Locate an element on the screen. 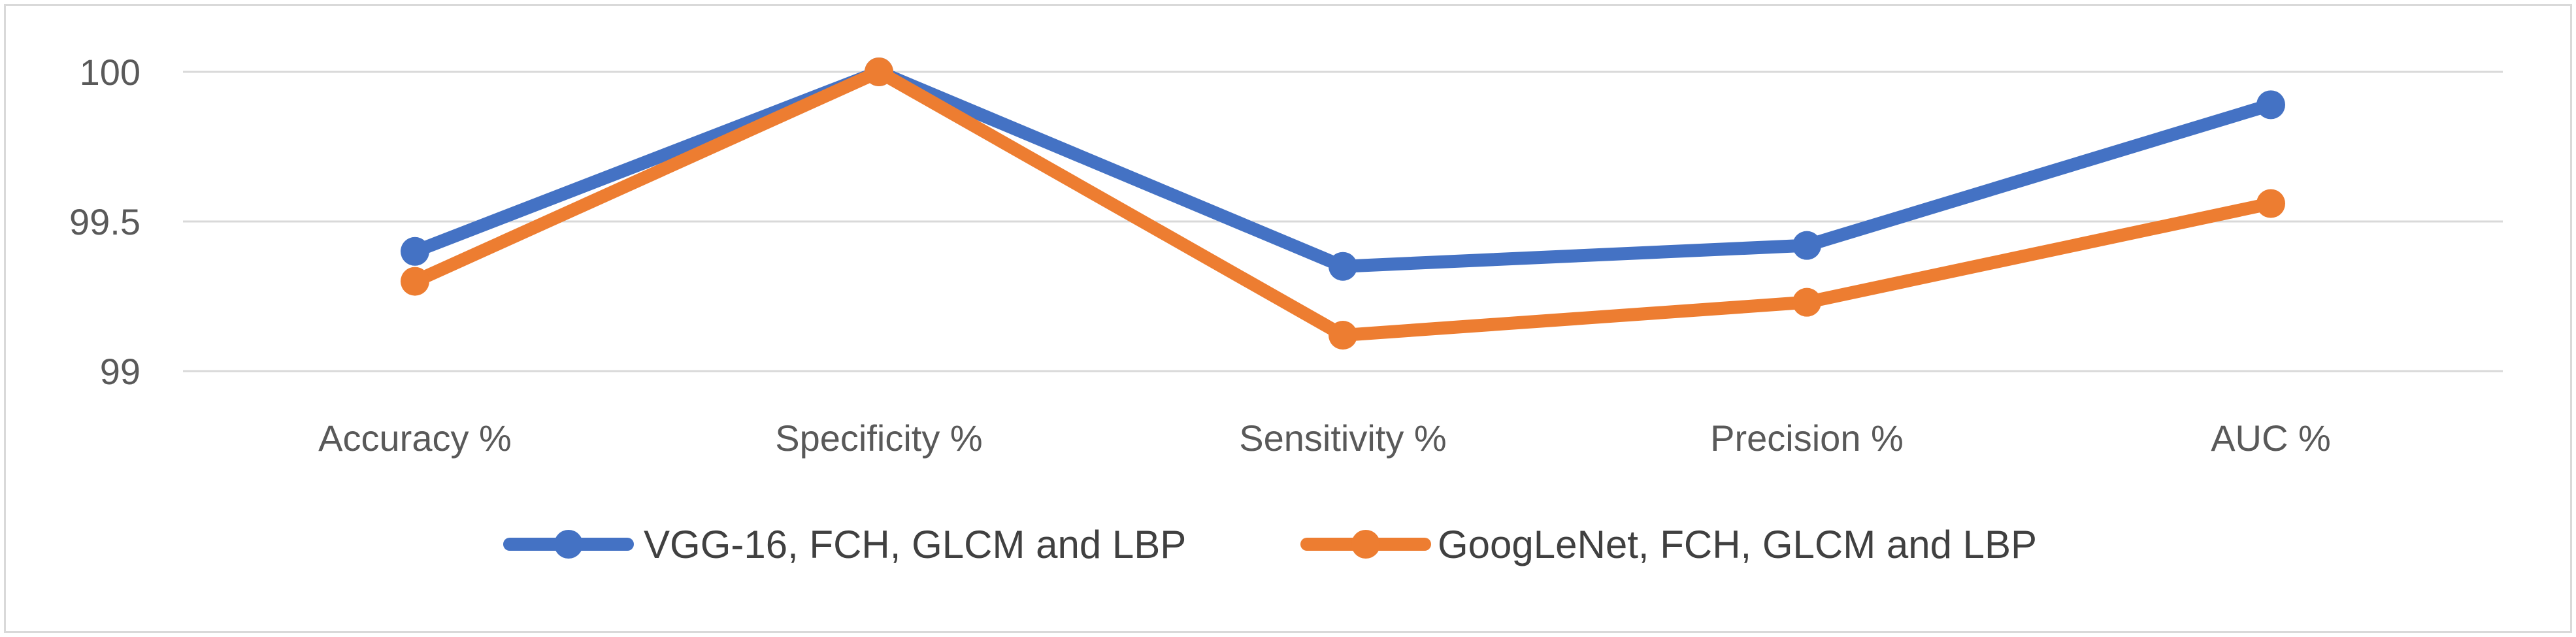  legend-label: GoogLeNet, FCH, GLCM and LBP is located at coordinates (1737, 544).